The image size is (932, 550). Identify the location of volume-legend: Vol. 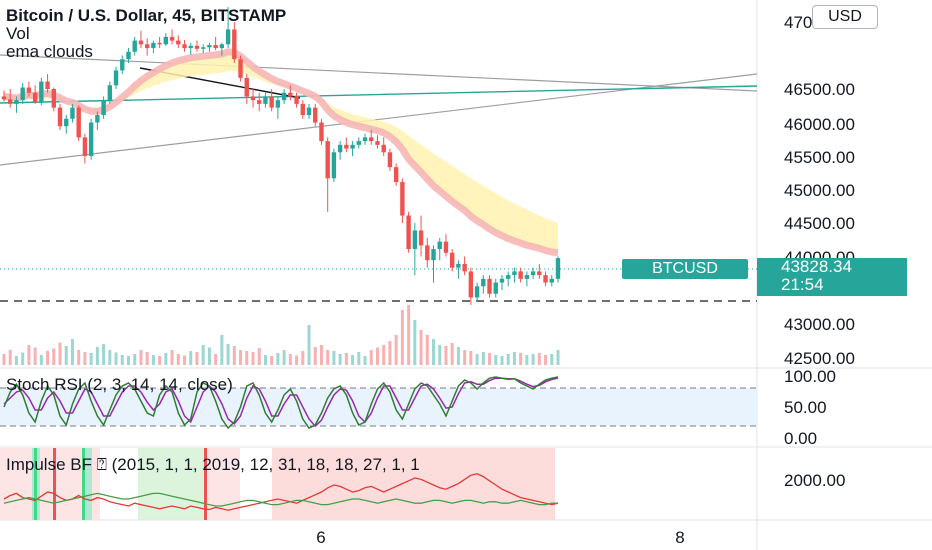
(18, 33).